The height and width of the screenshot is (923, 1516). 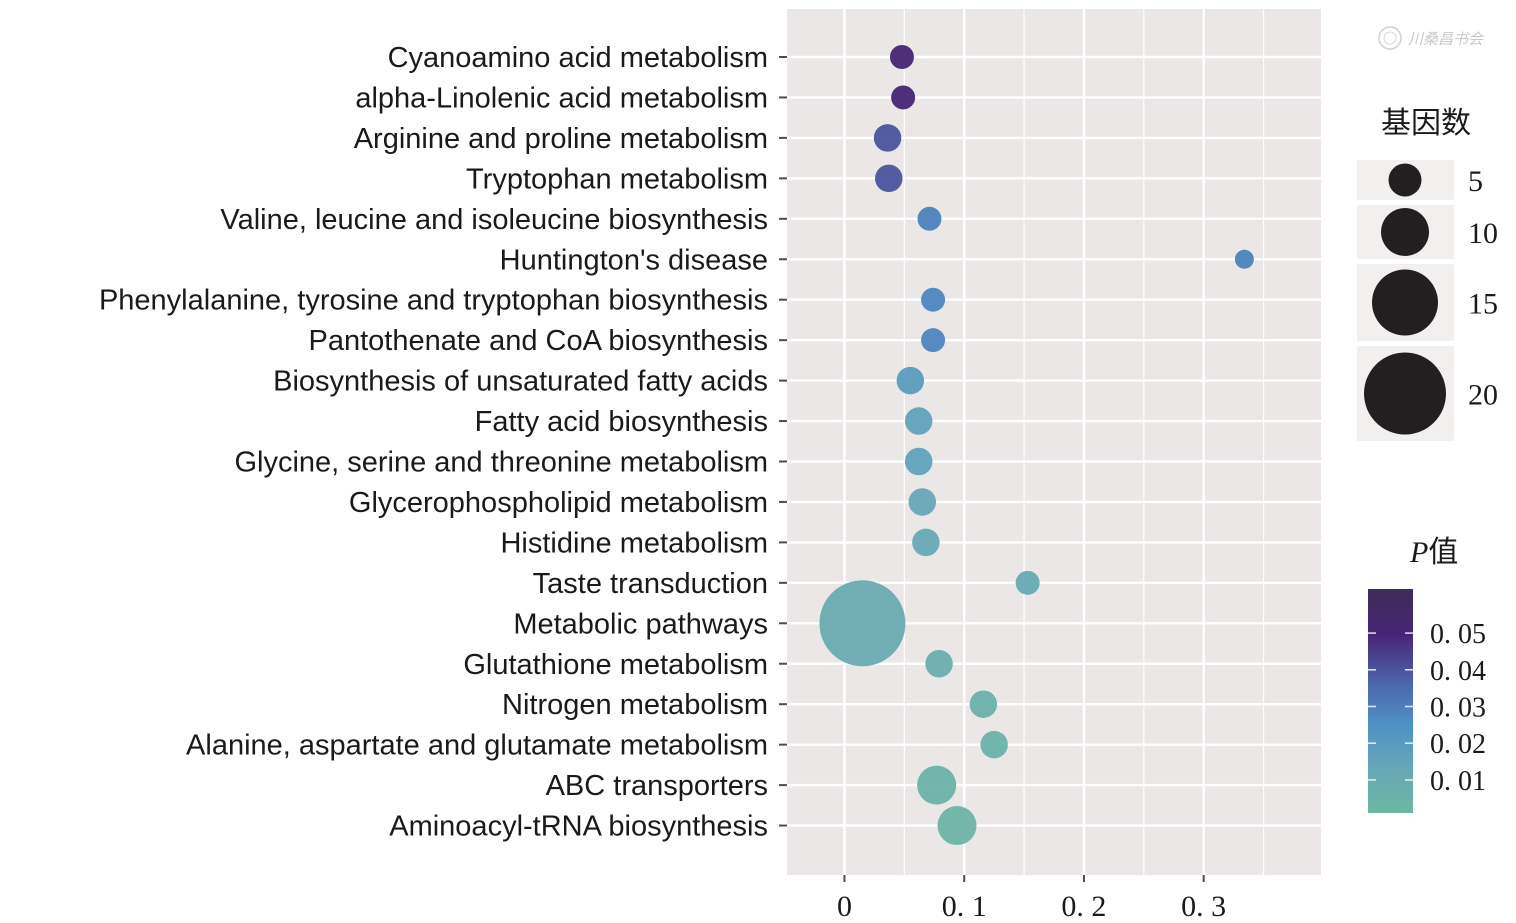 I want to click on y-tick-label: Glycine, serine and threonine metabolism, so click(x=501, y=463).